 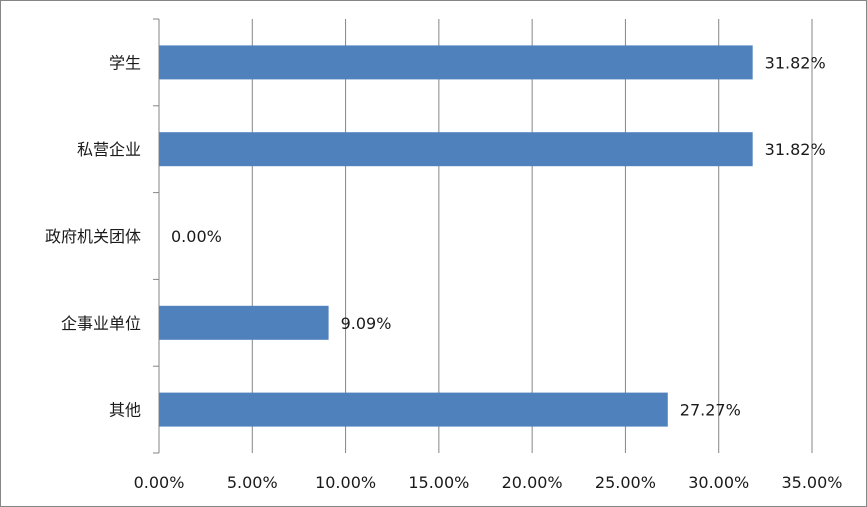 What do you see at coordinates (532, 482) in the screenshot?
I see `x-tick-label: 20.00%` at bounding box center [532, 482].